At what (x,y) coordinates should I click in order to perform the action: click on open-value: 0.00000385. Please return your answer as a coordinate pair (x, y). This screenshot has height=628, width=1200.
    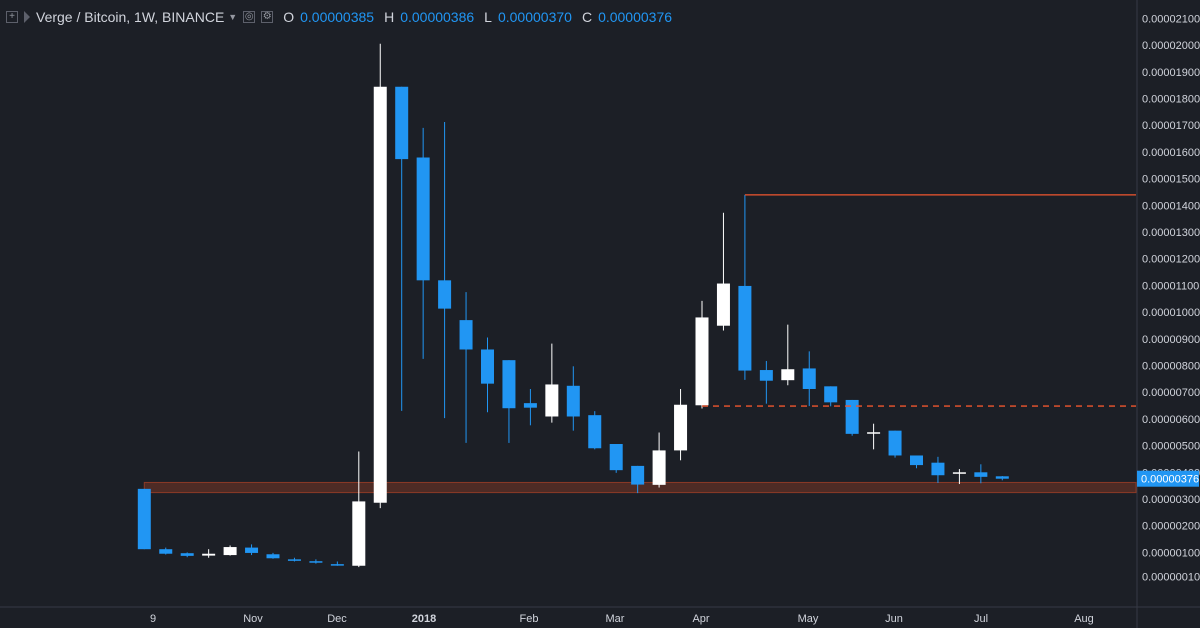
    Looking at the image, I should click on (337, 17).